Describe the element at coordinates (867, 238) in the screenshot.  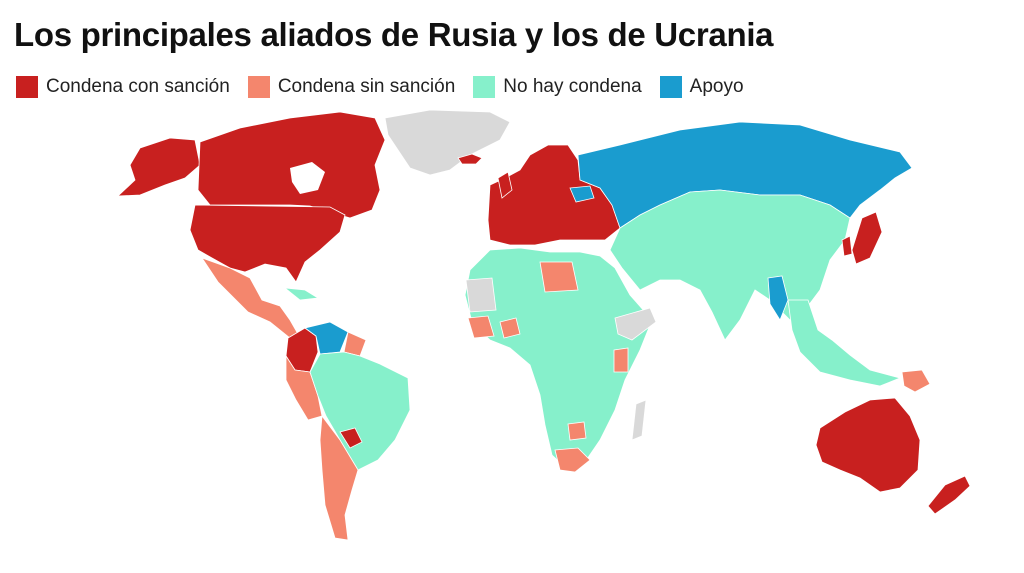
I see `region-japan` at that location.